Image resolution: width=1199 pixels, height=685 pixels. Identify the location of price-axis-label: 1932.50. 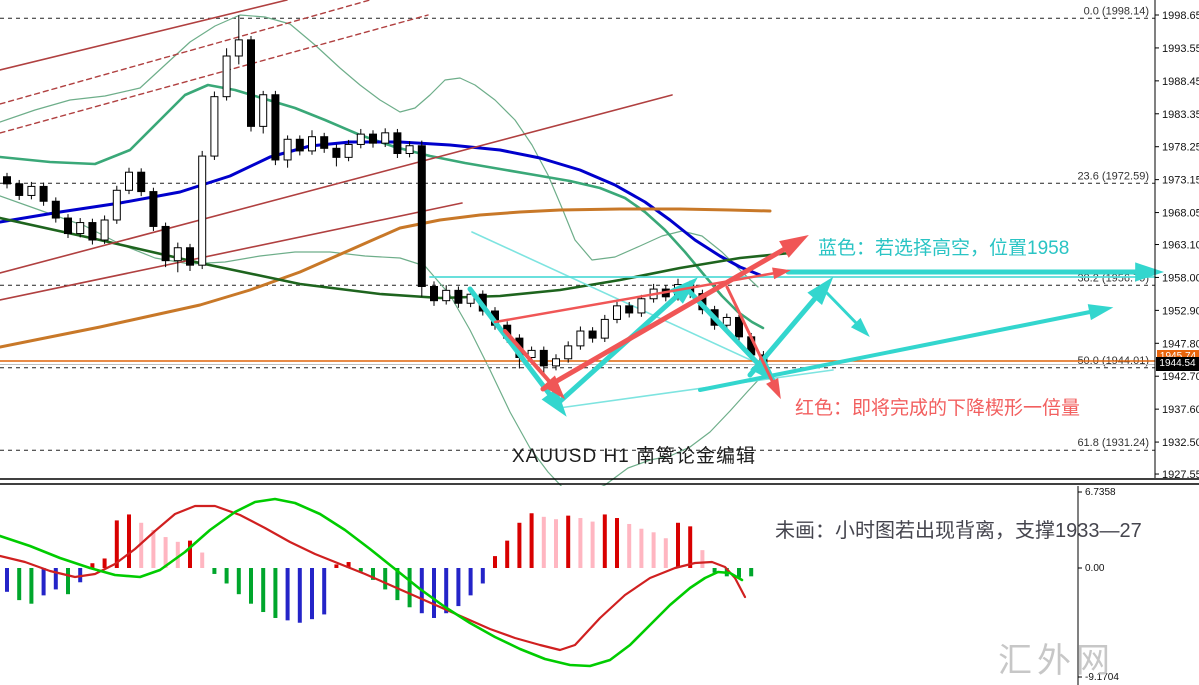
(1180, 443).